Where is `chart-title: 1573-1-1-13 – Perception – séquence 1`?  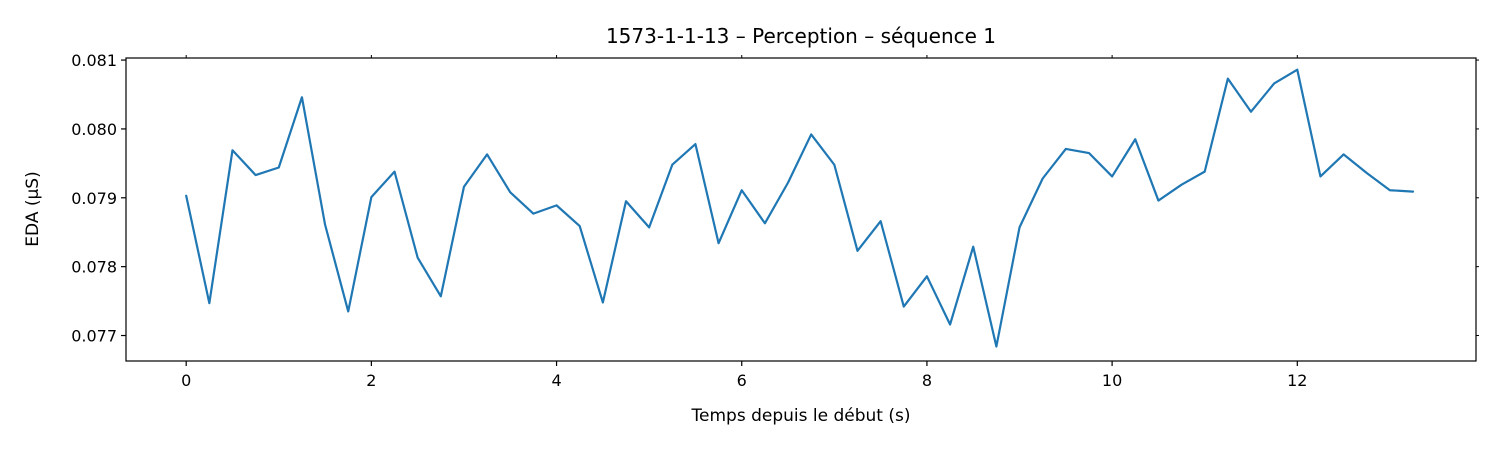
chart-title: 1573-1-1-13 – Perception – séquence 1 is located at coordinates (801, 36).